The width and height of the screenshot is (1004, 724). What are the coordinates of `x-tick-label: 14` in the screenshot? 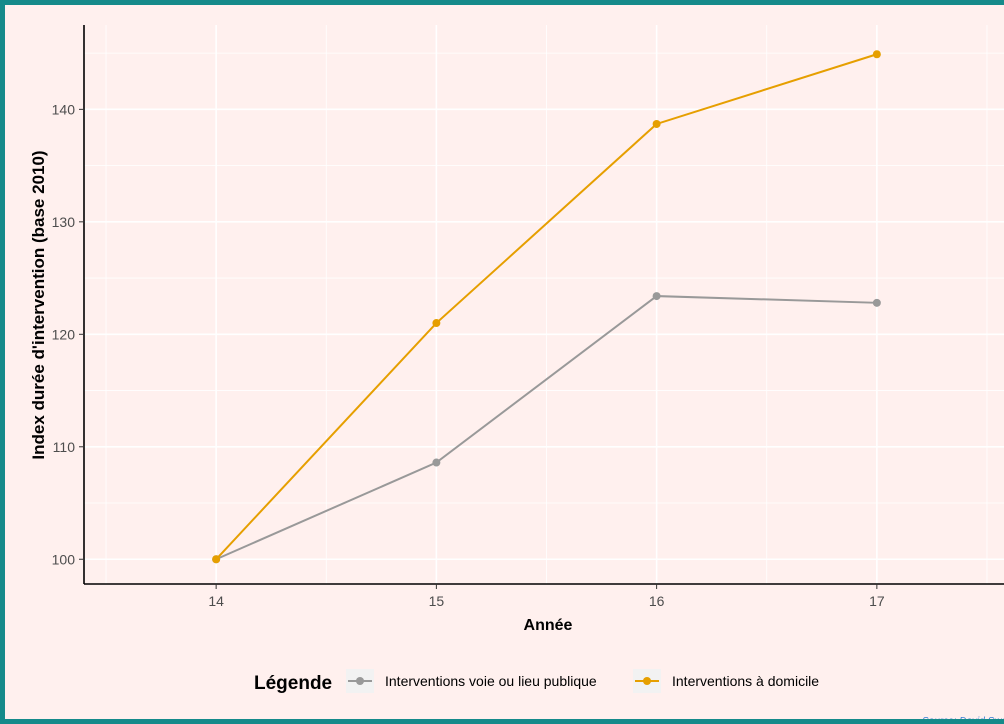 It's located at (216, 601).